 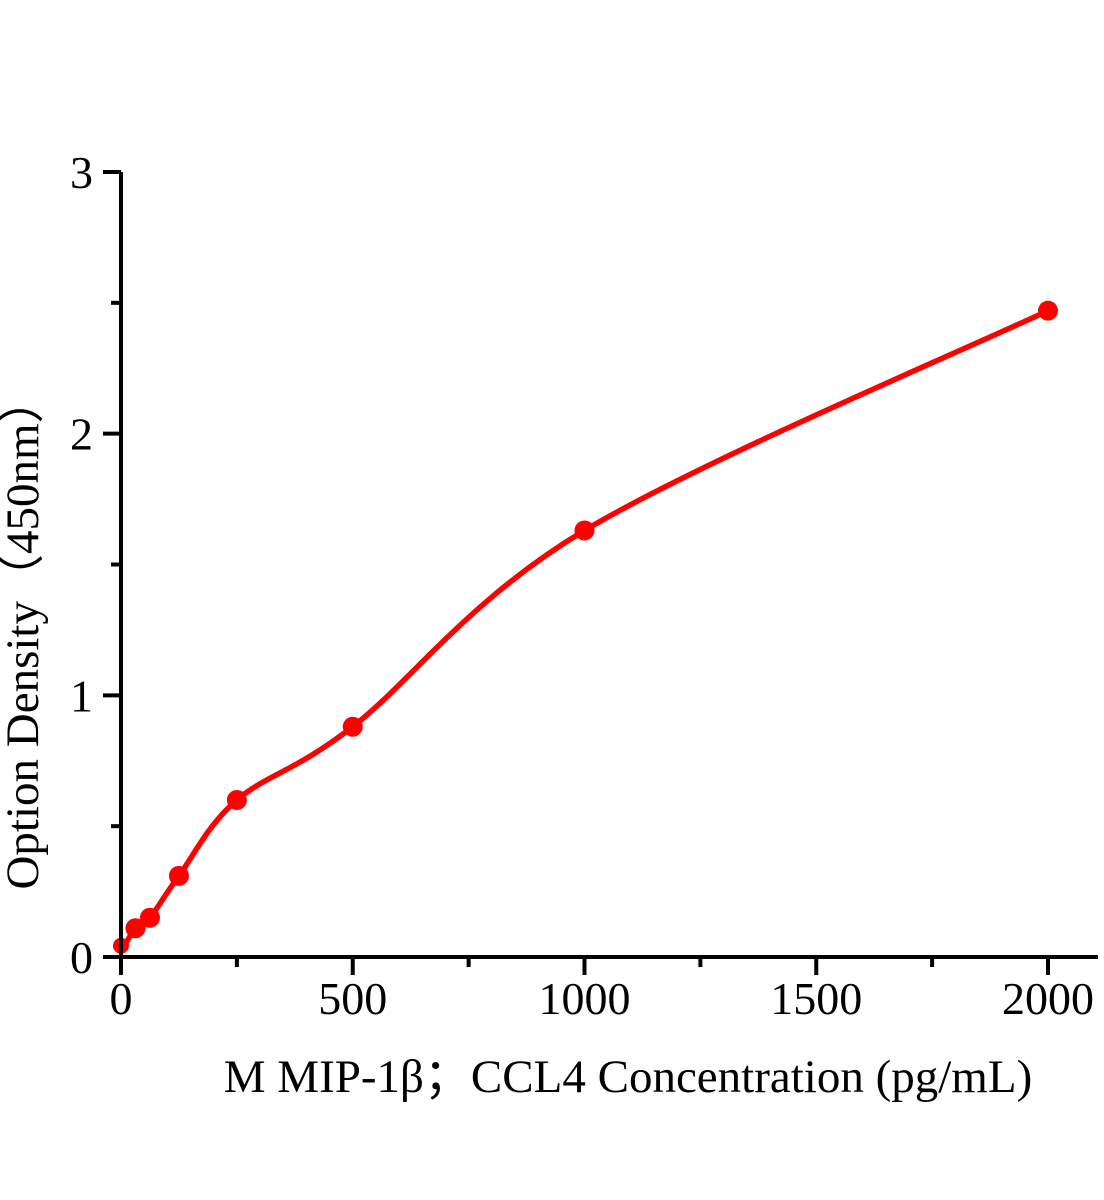 What do you see at coordinates (352, 998) in the screenshot?
I see `x-tick-label: 500` at bounding box center [352, 998].